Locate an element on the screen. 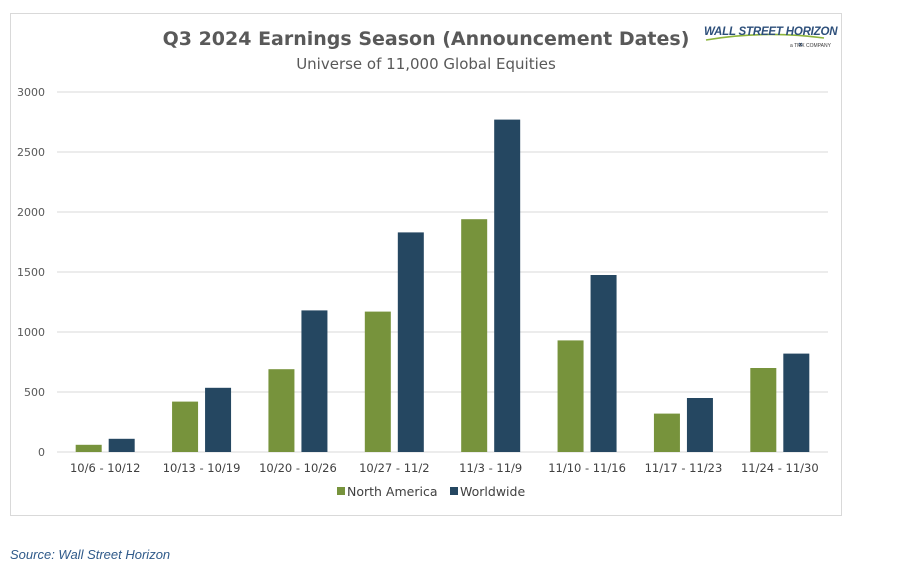 This screenshot has width=904, height=574. logo-subtext: a TMX COMPANY is located at coordinates (810, 46).